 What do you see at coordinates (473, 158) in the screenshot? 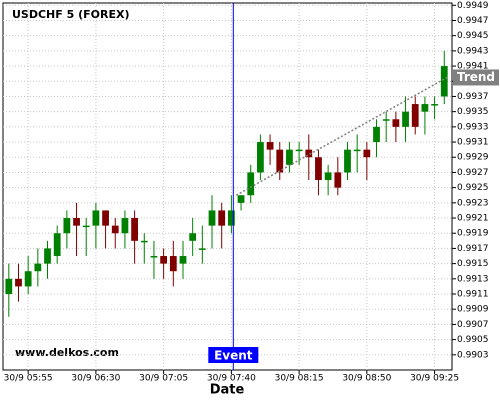
I see `y-tick-label: 0.9929` at bounding box center [473, 158].